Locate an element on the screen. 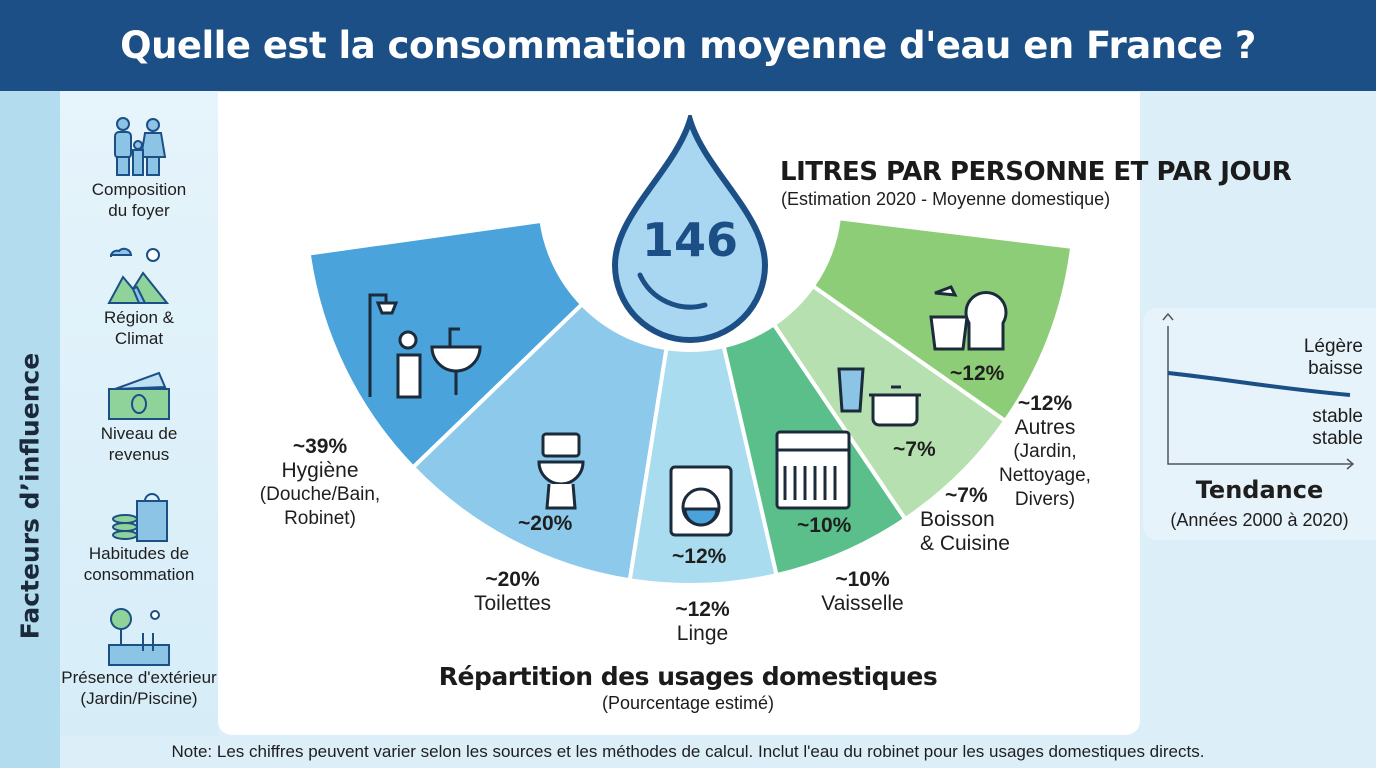 This screenshot has height=768, width=1376. trend-axes is located at coordinates (1260, 395).